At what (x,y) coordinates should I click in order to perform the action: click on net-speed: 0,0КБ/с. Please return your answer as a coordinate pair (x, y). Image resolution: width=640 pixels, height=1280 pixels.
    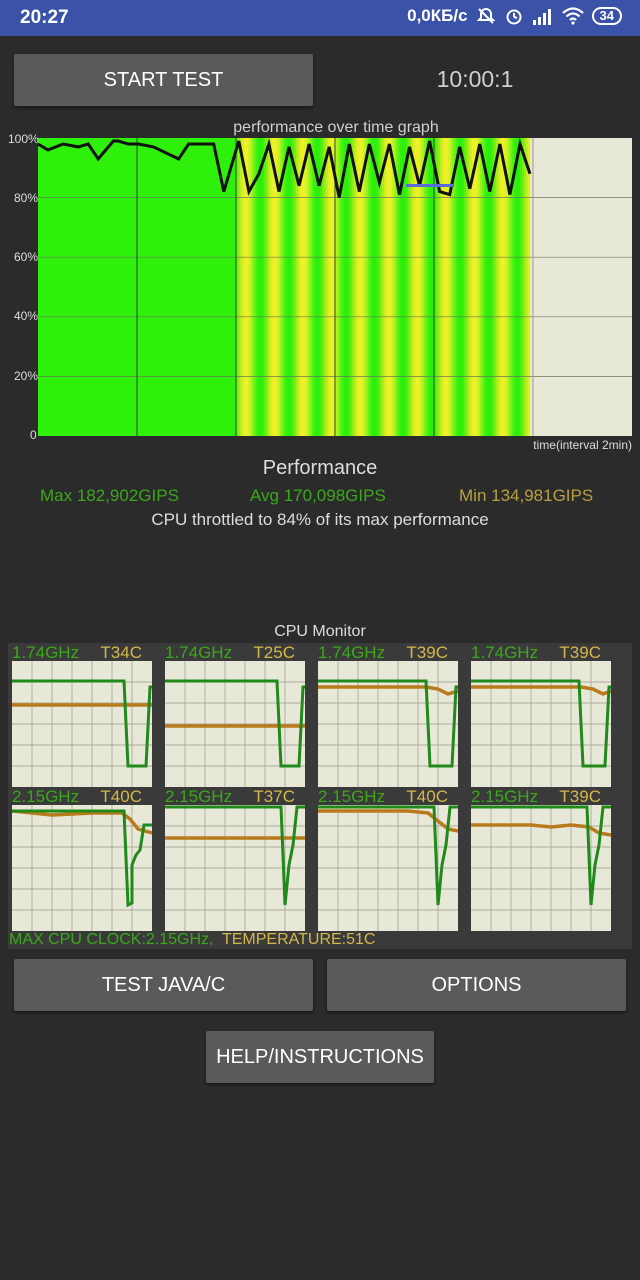
    Looking at the image, I should click on (437, 15).